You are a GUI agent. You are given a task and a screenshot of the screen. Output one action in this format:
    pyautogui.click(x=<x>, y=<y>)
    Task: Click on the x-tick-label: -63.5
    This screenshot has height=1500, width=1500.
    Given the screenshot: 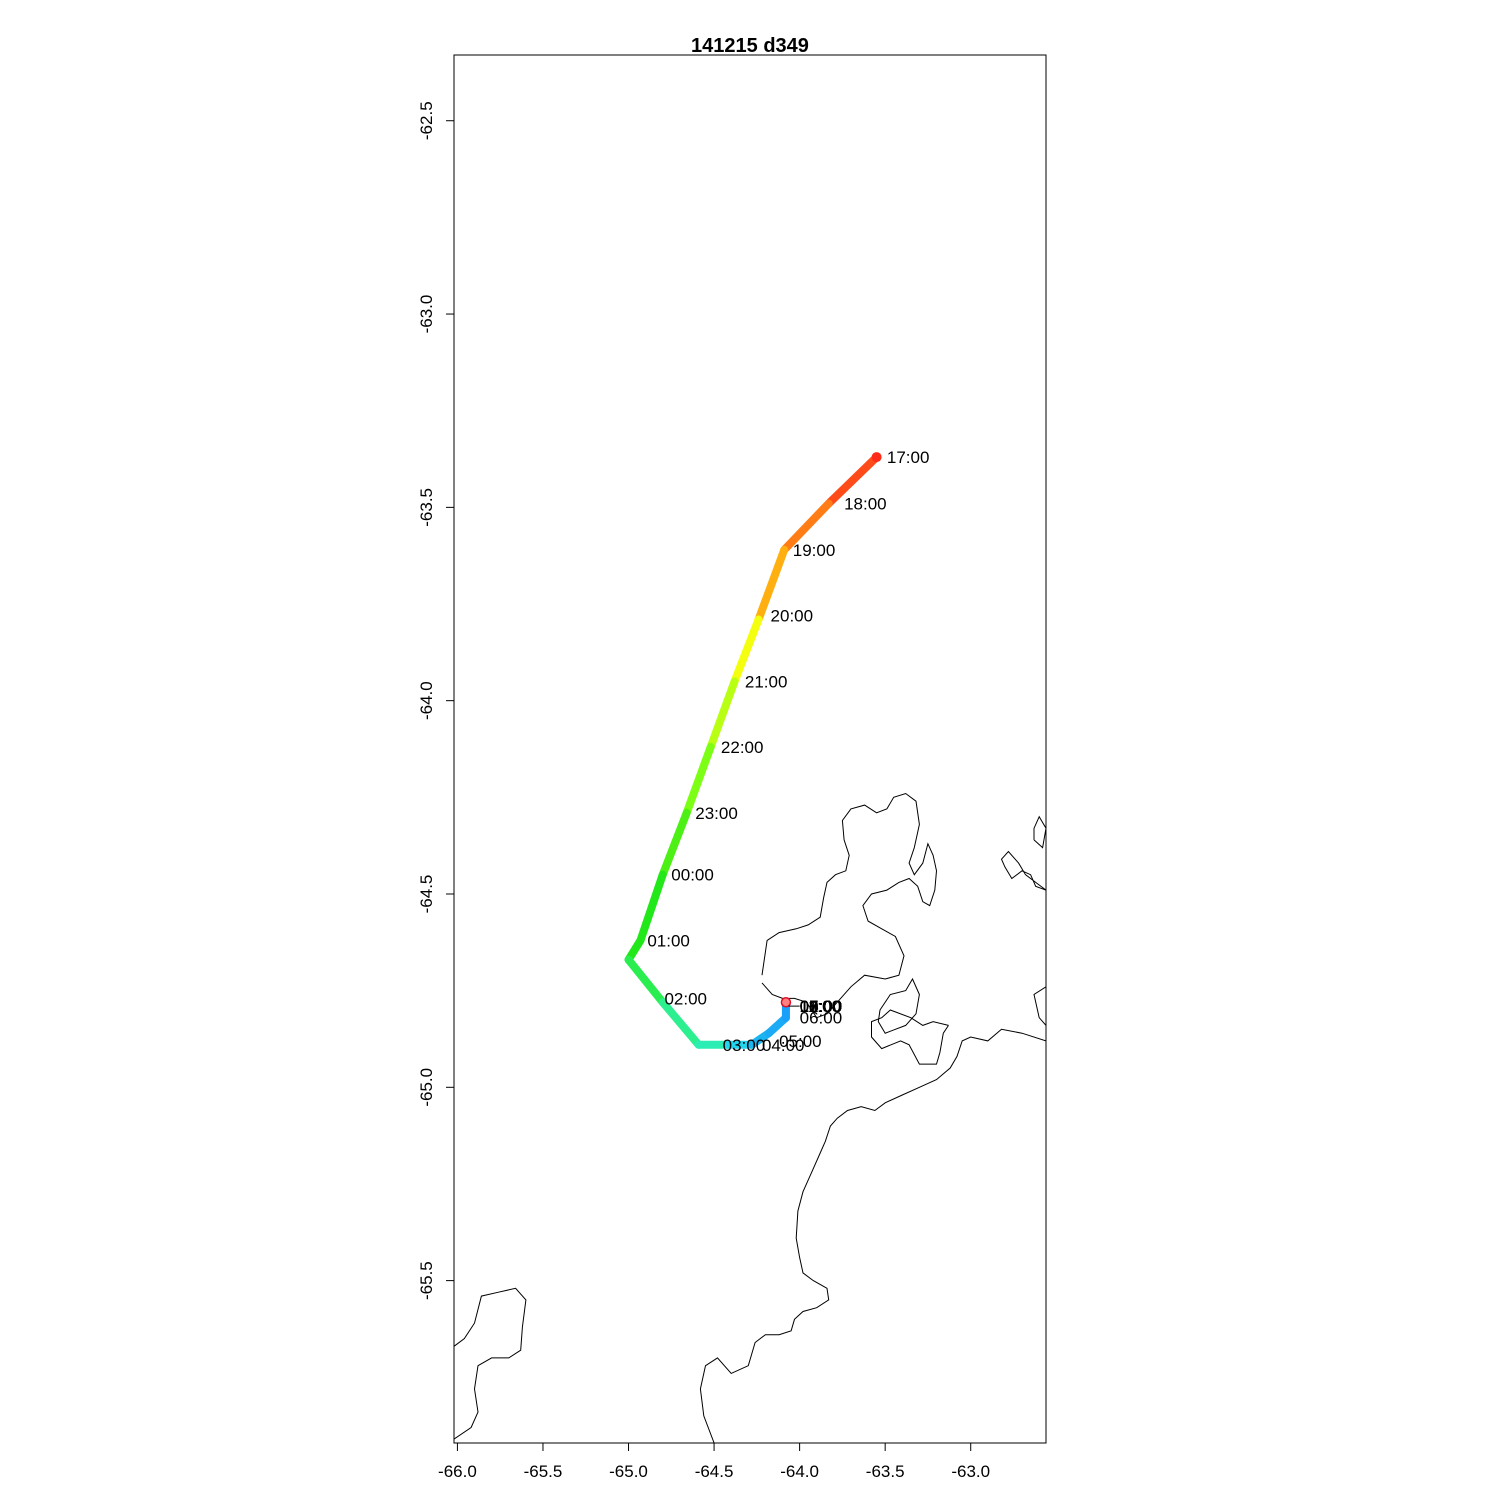 What is the action you would take?
    pyautogui.click(x=885, y=1471)
    